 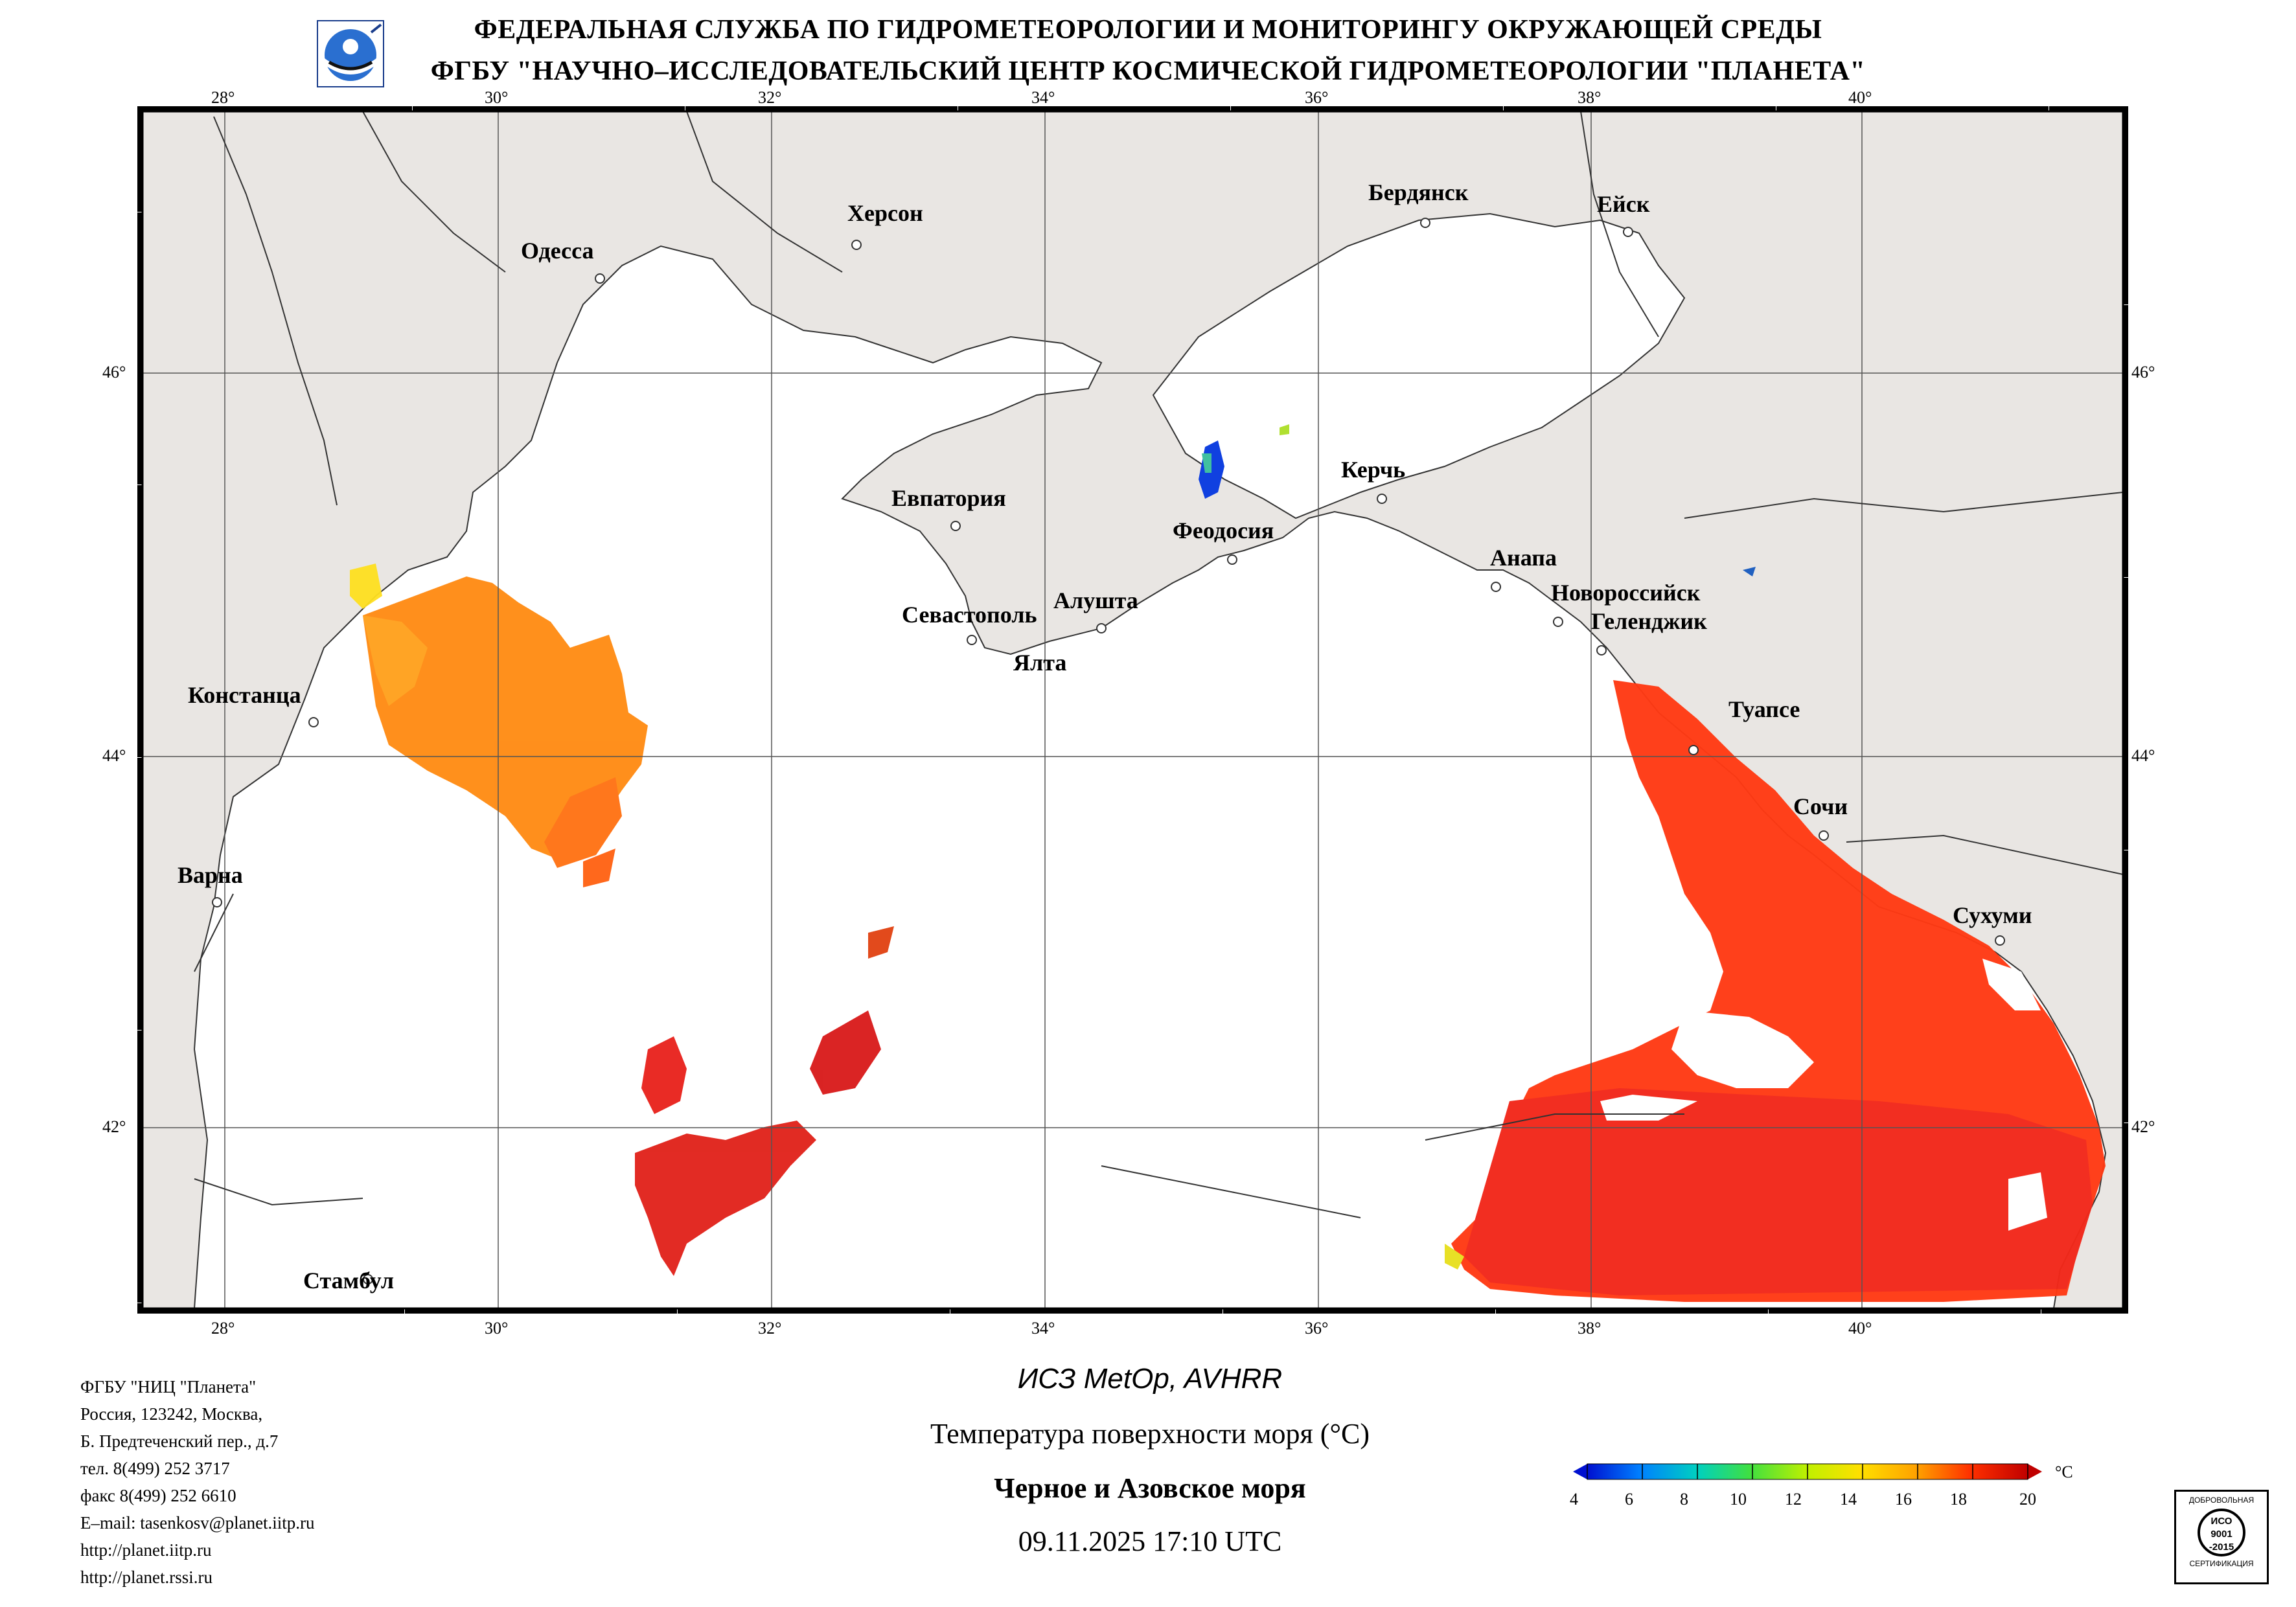 I want to click on city-label-sochi: Сочи, so click(x=1821, y=806).